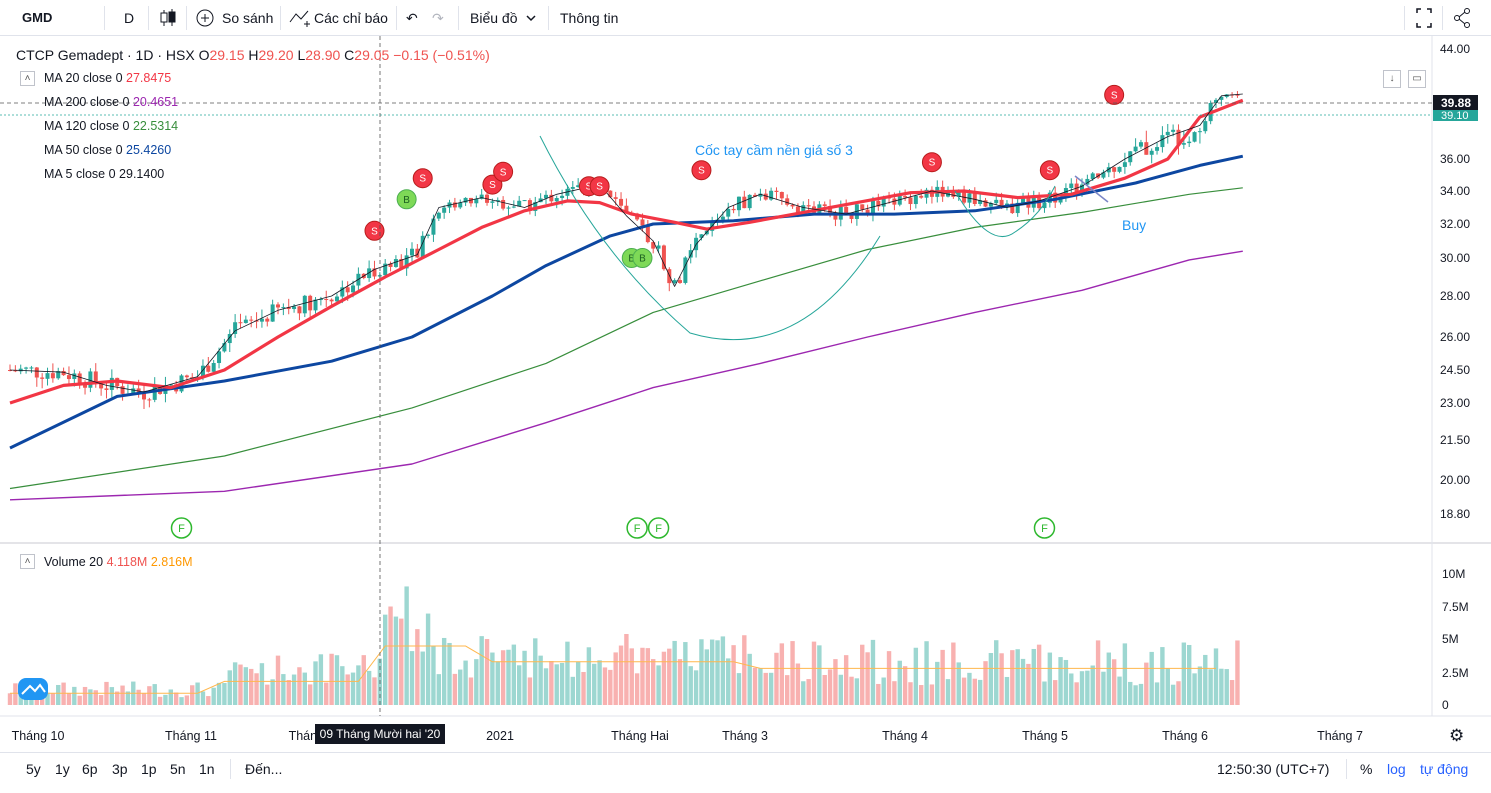 The width and height of the screenshot is (1491, 793). What do you see at coordinates (1392, 79) in the screenshot?
I see `scroll-down-icon: ↓` at bounding box center [1392, 79].